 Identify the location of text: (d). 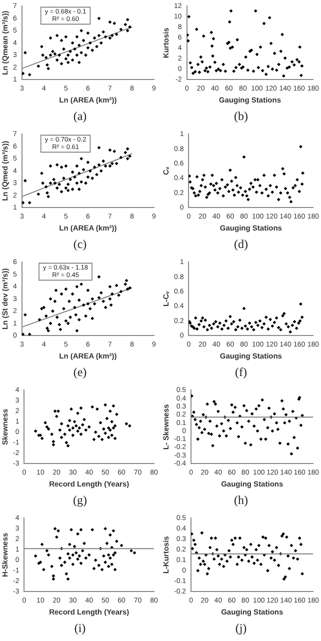
(241, 244).